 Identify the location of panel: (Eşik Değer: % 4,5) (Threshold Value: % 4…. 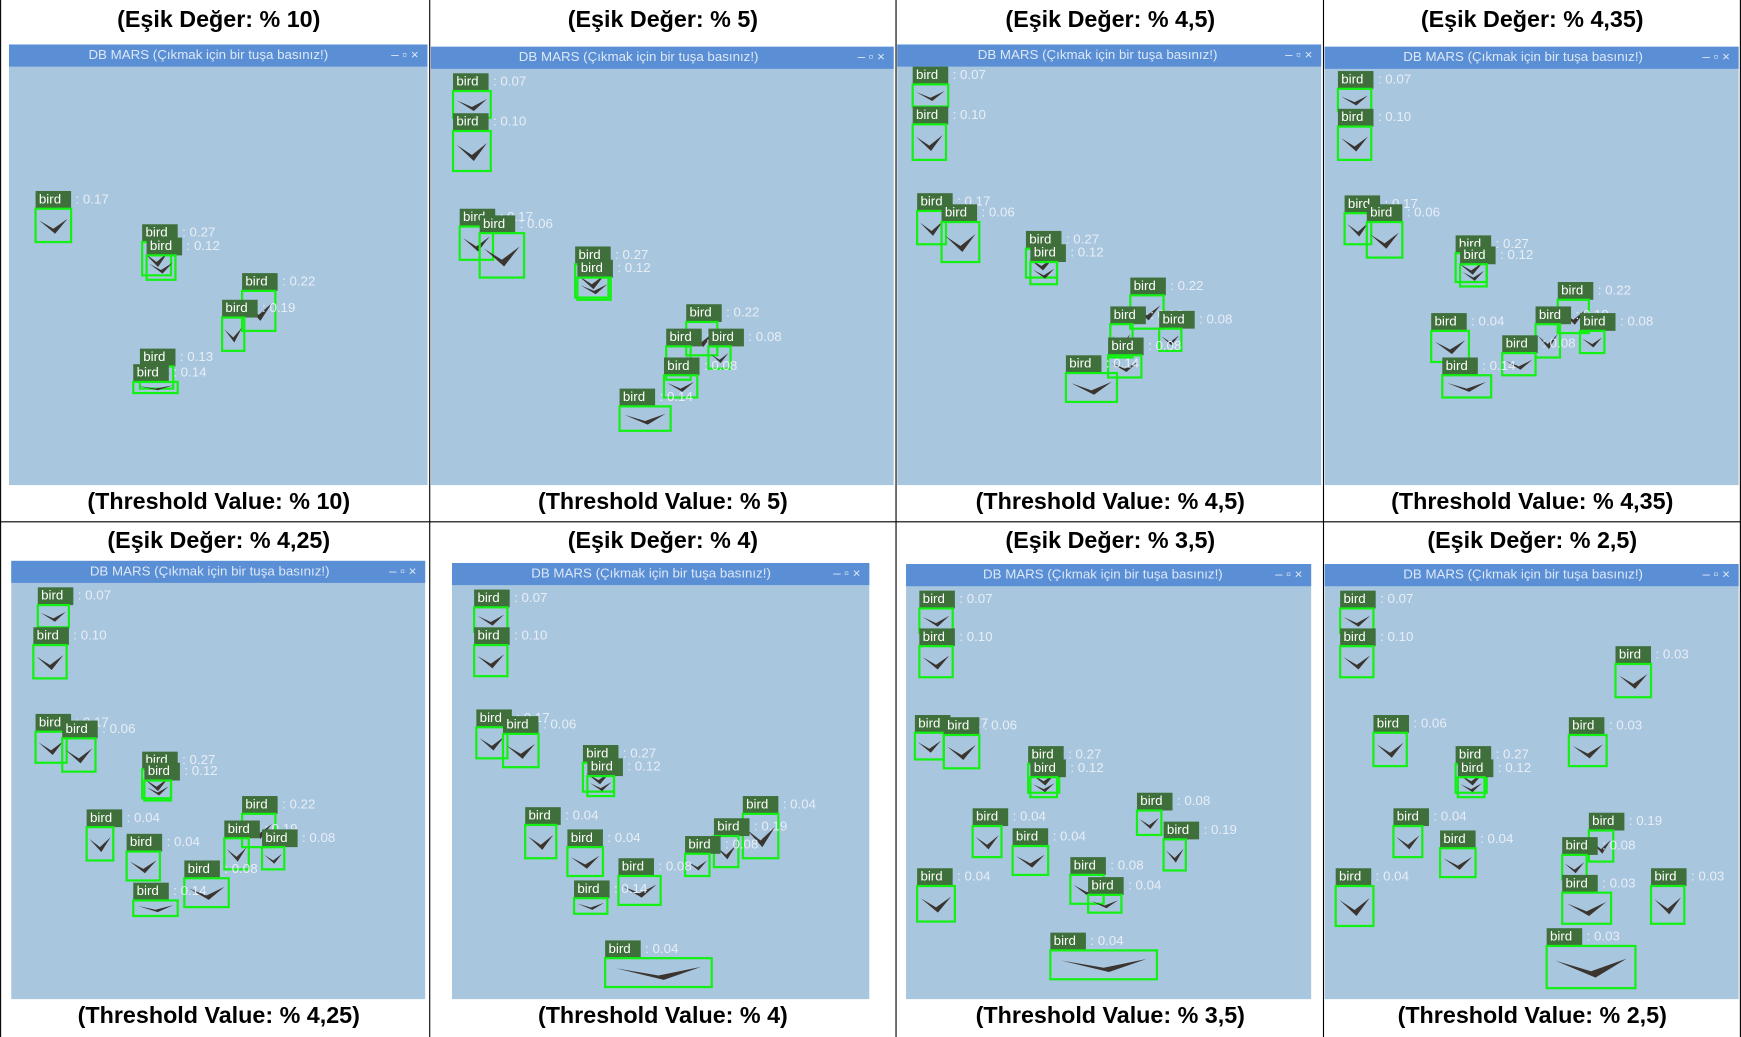
(1109, 260).